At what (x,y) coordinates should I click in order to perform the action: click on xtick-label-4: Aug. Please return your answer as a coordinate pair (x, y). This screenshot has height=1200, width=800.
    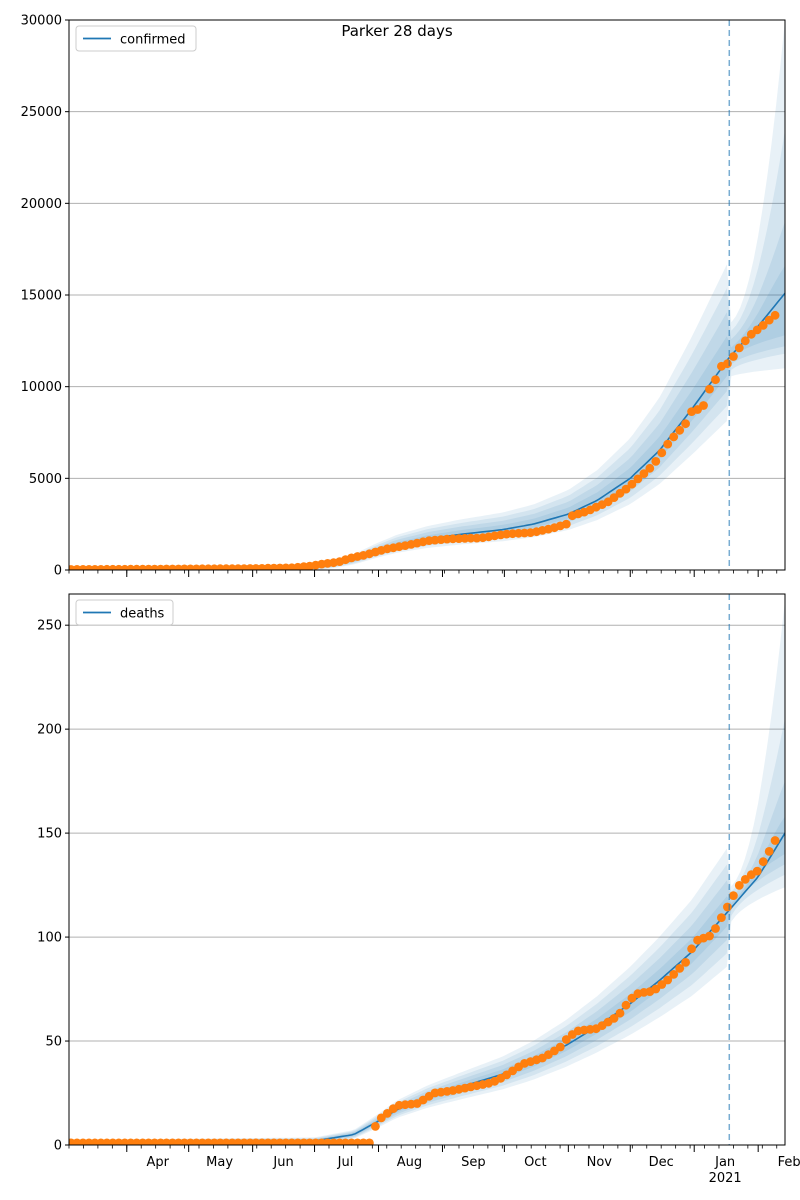
    Looking at the image, I should click on (409, 1162).